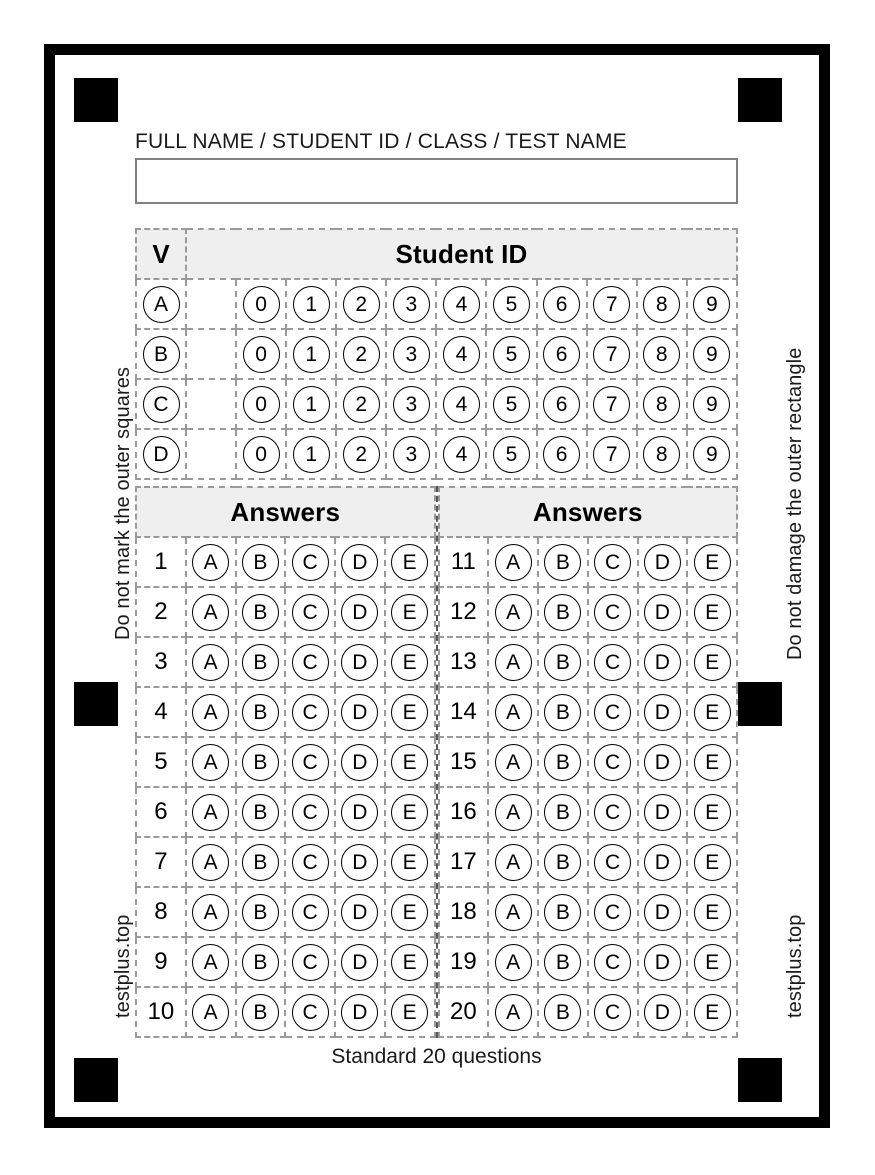 The image size is (875, 1175). What do you see at coordinates (261, 404) in the screenshot?
I see `student-id-digit-cell: 0` at bounding box center [261, 404].